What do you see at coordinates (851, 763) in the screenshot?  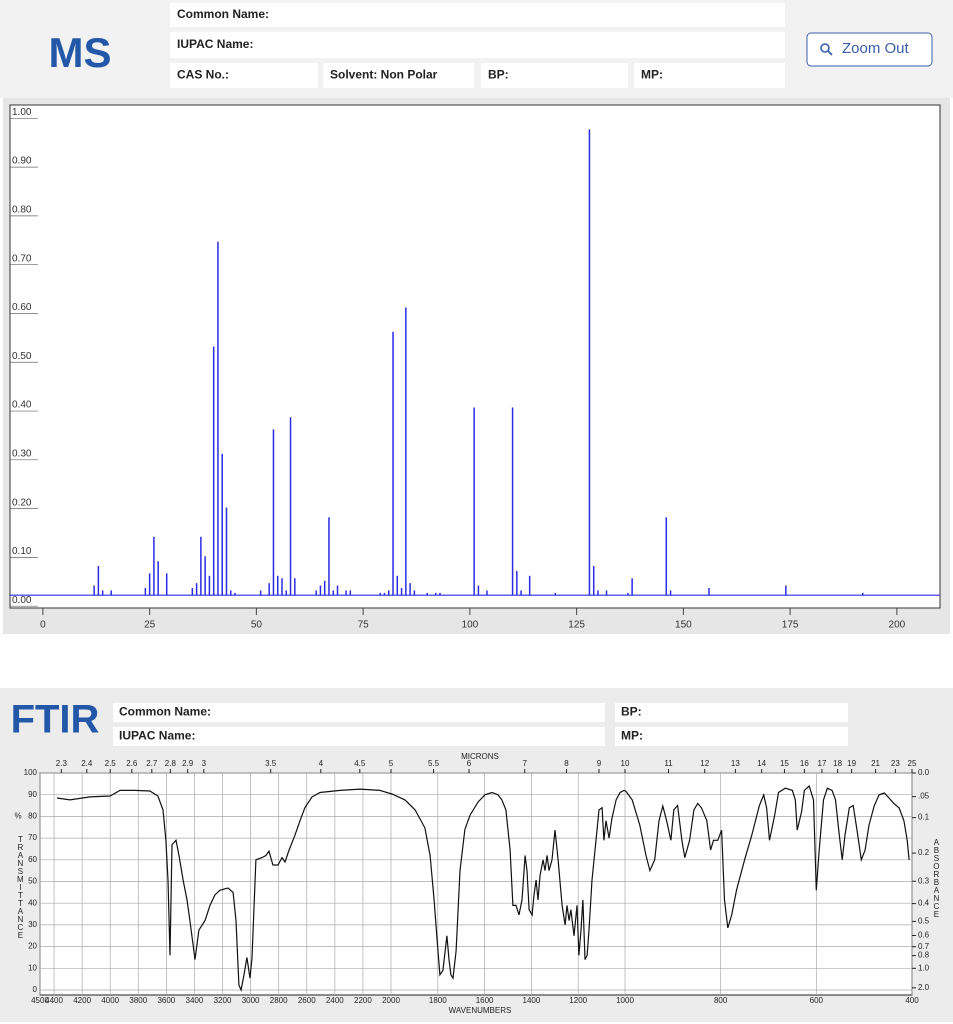 I see `top-tick-label: 19` at bounding box center [851, 763].